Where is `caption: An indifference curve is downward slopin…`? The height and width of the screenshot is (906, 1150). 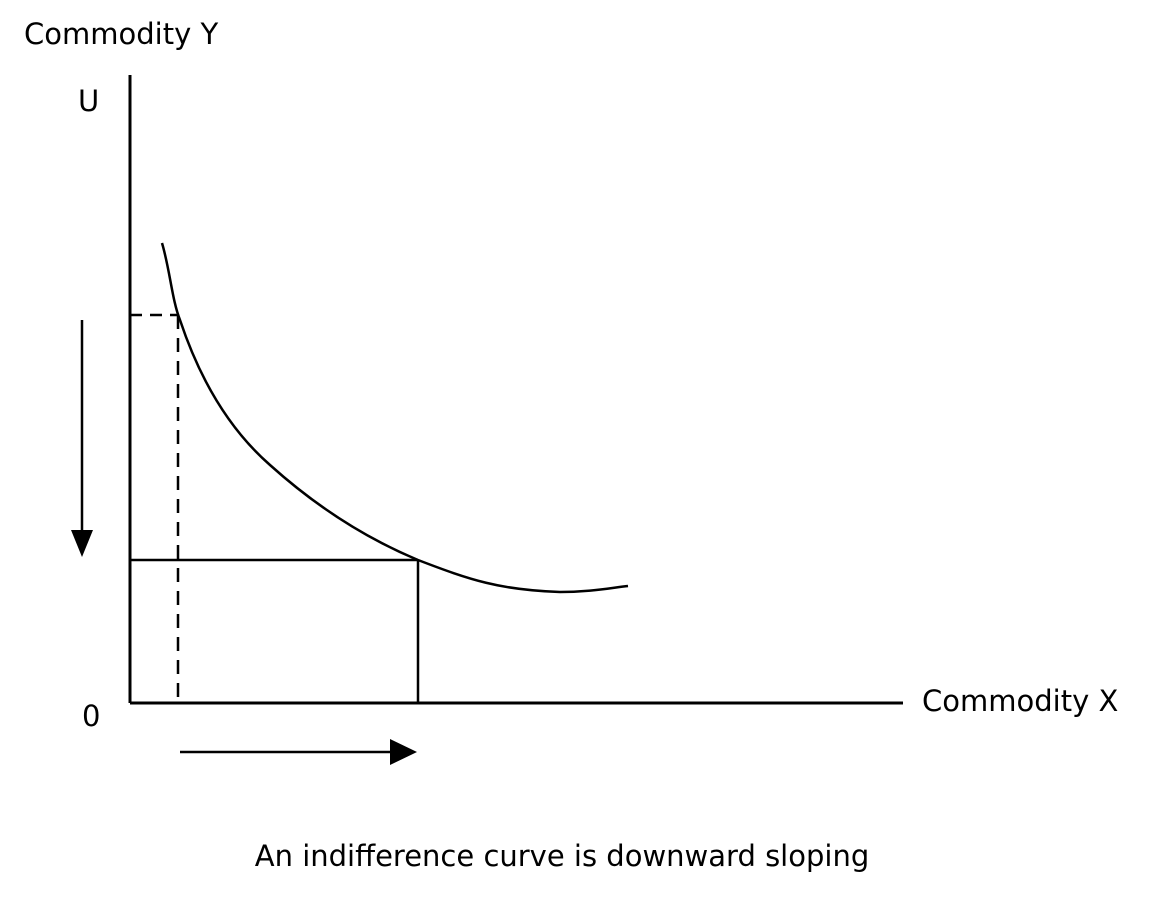 caption: An indifference curve is downward slopin… is located at coordinates (562, 856).